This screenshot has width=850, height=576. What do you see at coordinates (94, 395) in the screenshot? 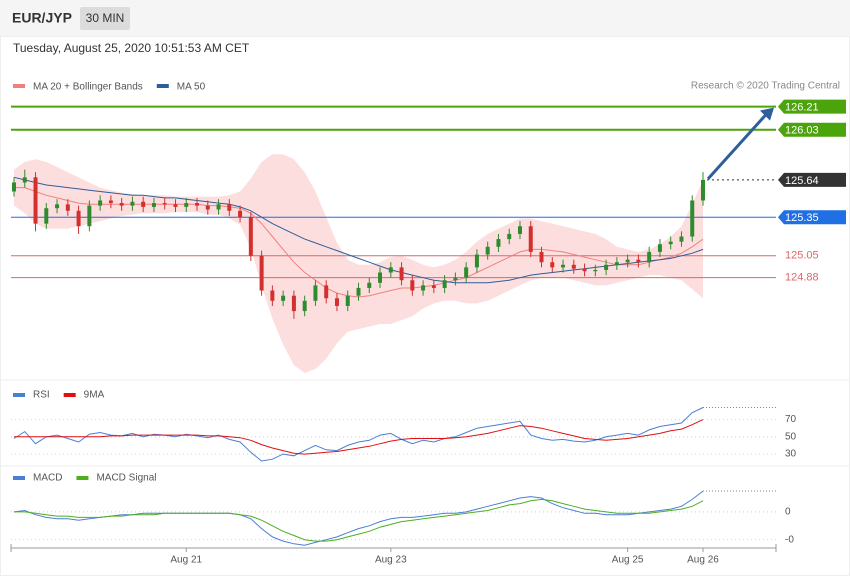
I see `legend-label: 9MA` at bounding box center [94, 395].